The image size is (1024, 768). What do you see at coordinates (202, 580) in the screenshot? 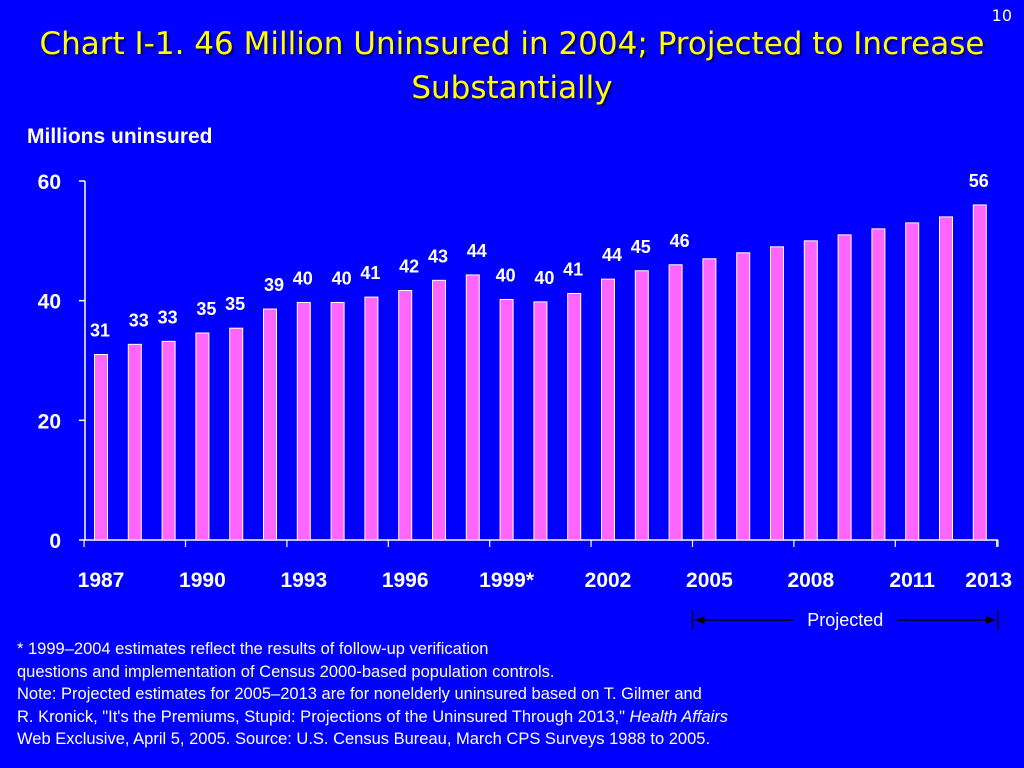
I see `x-tick-label: 1990` at bounding box center [202, 580].